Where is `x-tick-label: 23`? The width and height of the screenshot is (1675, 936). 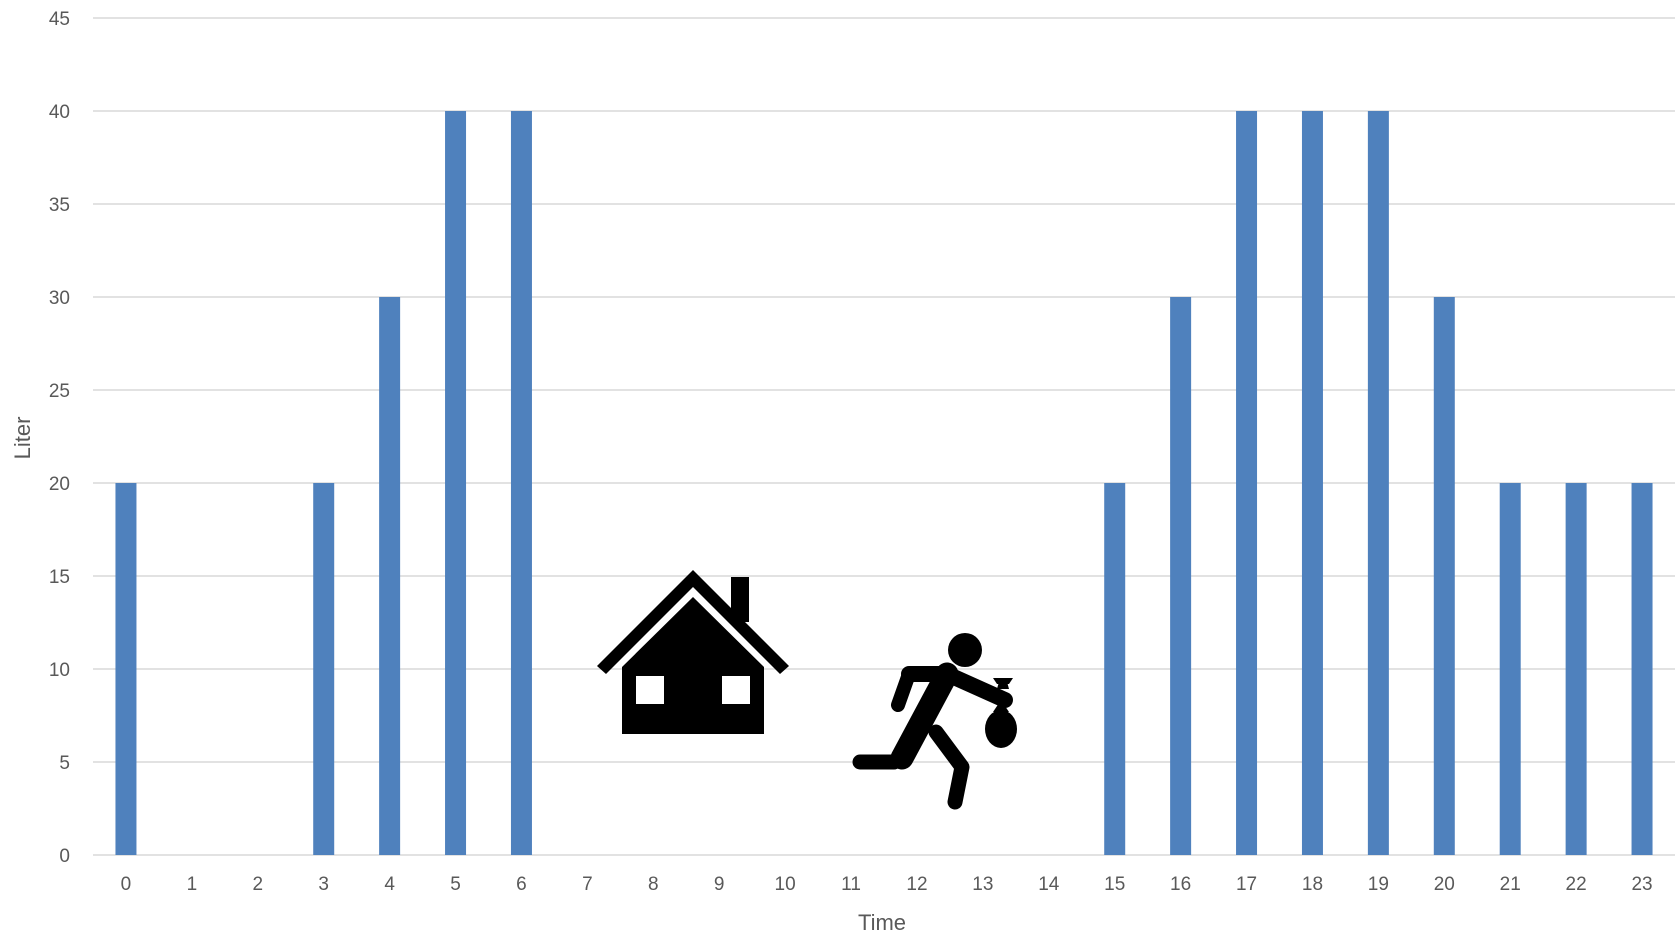
x-tick-label: 23 is located at coordinates (1641, 884).